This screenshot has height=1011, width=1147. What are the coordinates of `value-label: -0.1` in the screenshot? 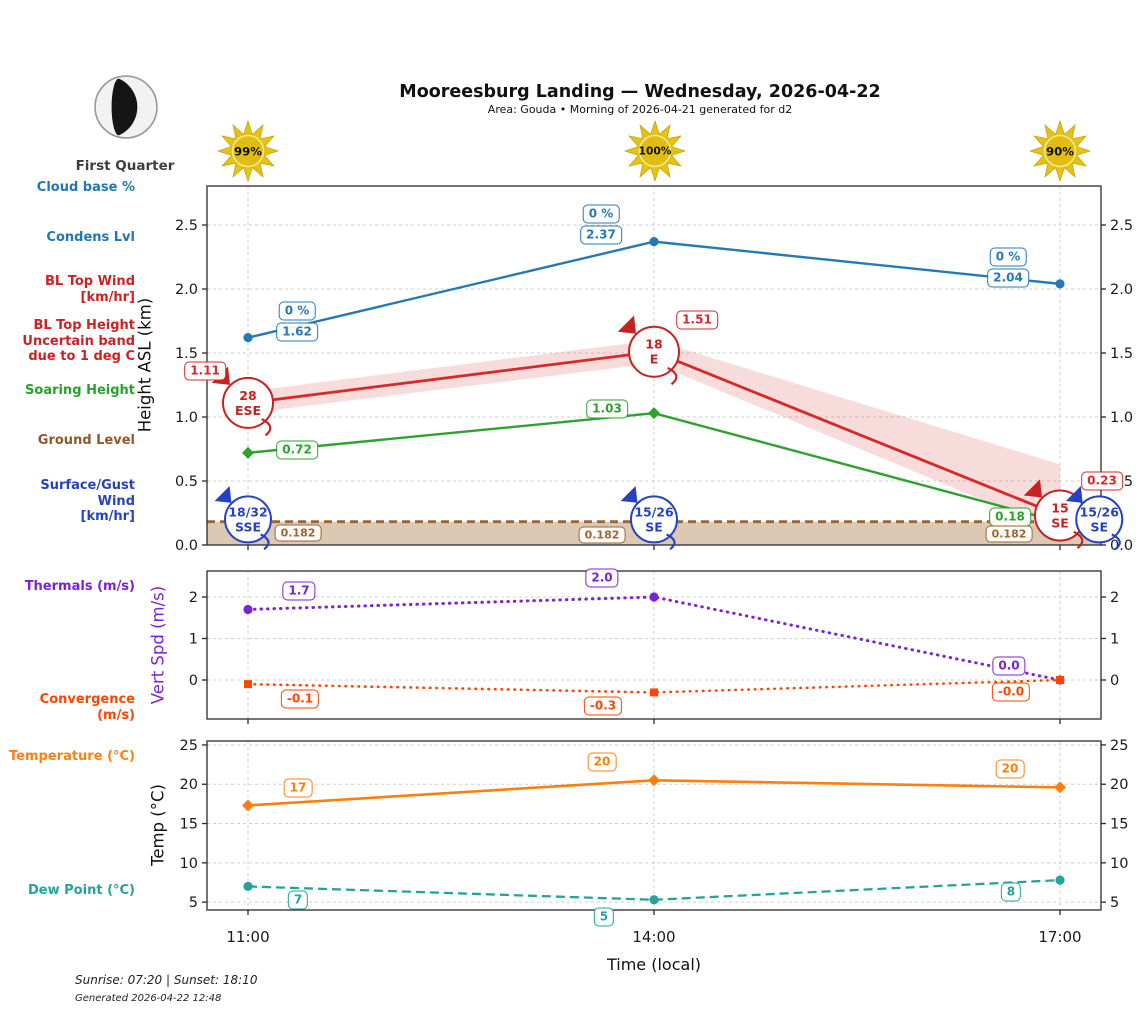 It's located at (300, 699).